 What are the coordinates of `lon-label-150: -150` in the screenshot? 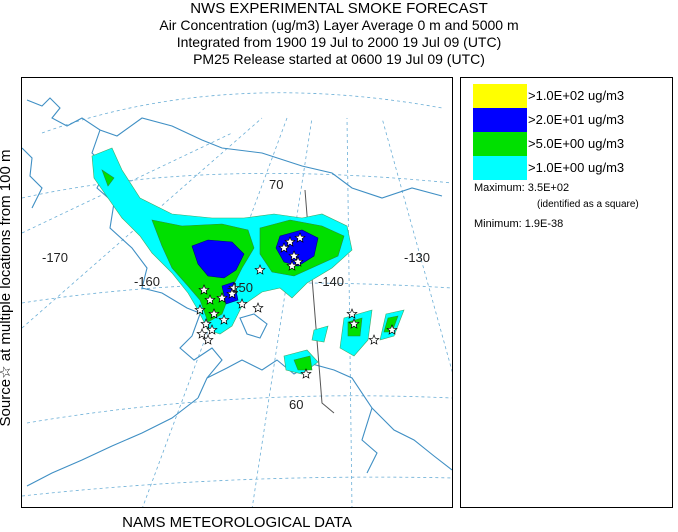 It's located at (240, 287).